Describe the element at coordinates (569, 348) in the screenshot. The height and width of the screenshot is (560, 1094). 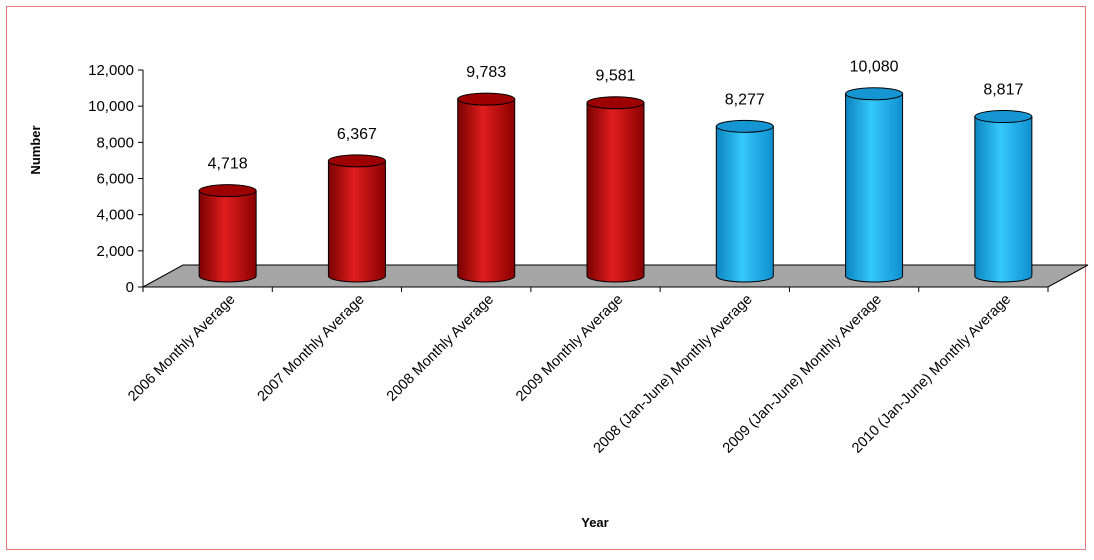
I see `category-label: 2009 Monthly Average` at that location.